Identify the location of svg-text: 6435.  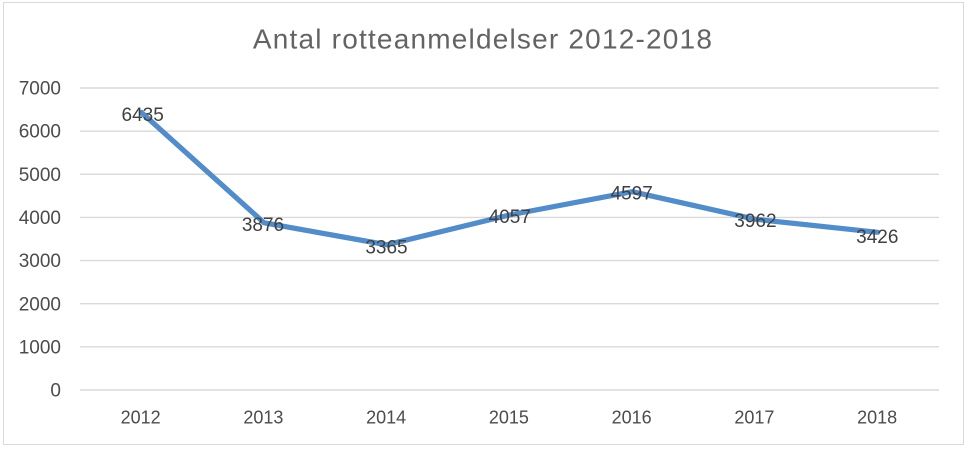
(143, 115).